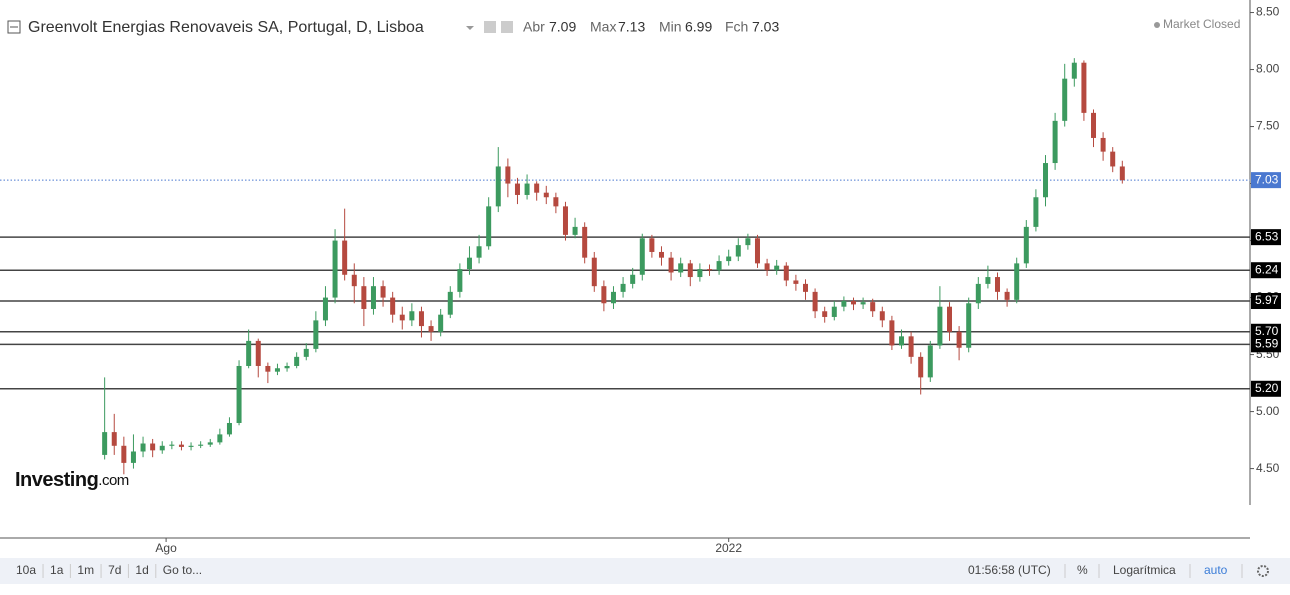 This screenshot has height=595, width=1290. Describe the element at coordinates (114, 570) in the screenshot. I see `range-button: 7d` at that location.